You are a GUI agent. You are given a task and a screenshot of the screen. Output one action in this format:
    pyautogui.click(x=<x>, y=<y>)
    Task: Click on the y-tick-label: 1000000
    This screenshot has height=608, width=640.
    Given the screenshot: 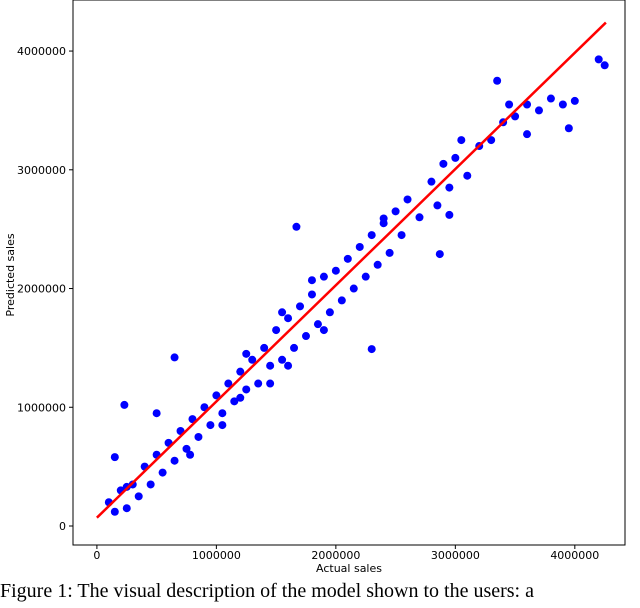 What is the action you would take?
    pyautogui.click(x=41, y=407)
    